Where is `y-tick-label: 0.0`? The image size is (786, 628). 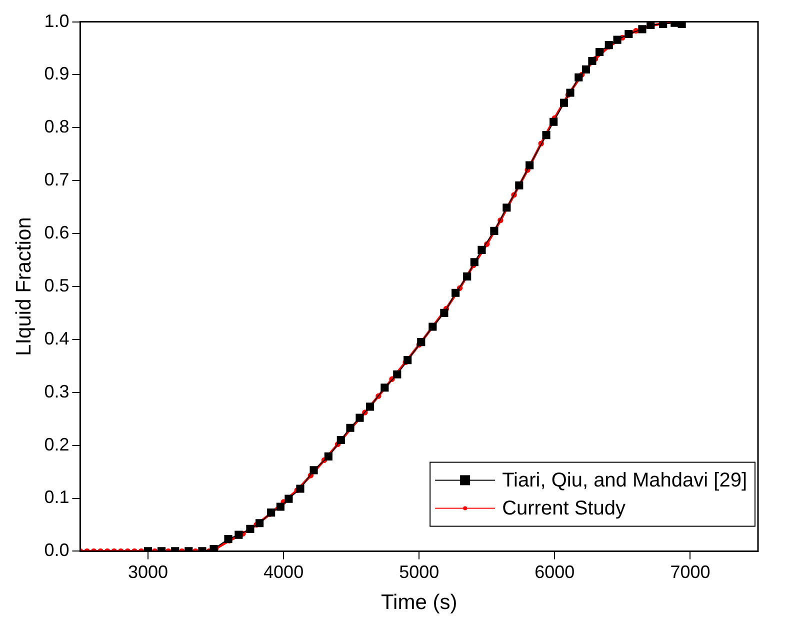
y-tick-label: 0.0 is located at coordinates (57, 550).